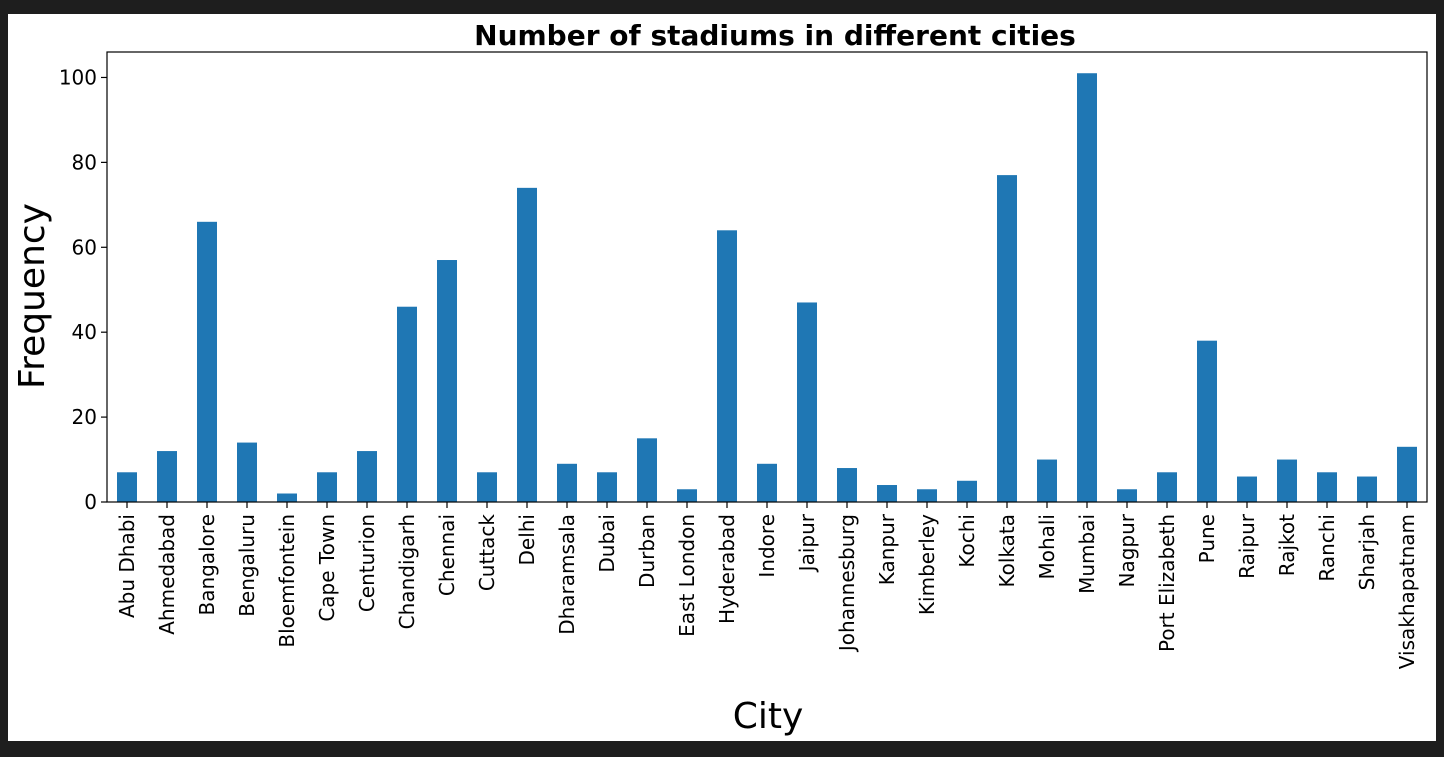  What do you see at coordinates (1367, 489) in the screenshot?
I see `bar-sharjah` at bounding box center [1367, 489].